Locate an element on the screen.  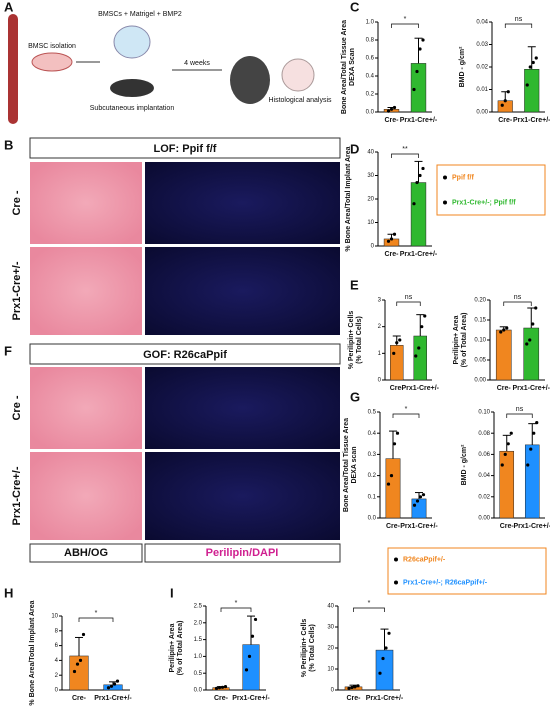
y-tick-label: 0.10 is located at coordinates (480, 341).